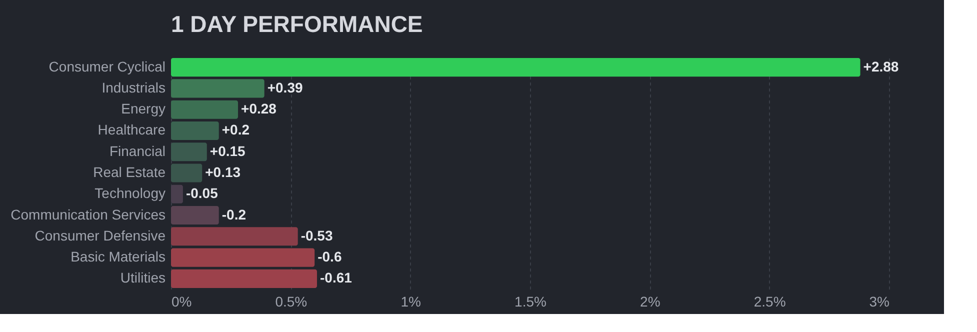 This screenshot has height=332, width=977. I want to click on data-label: +2.88, so click(881, 66).